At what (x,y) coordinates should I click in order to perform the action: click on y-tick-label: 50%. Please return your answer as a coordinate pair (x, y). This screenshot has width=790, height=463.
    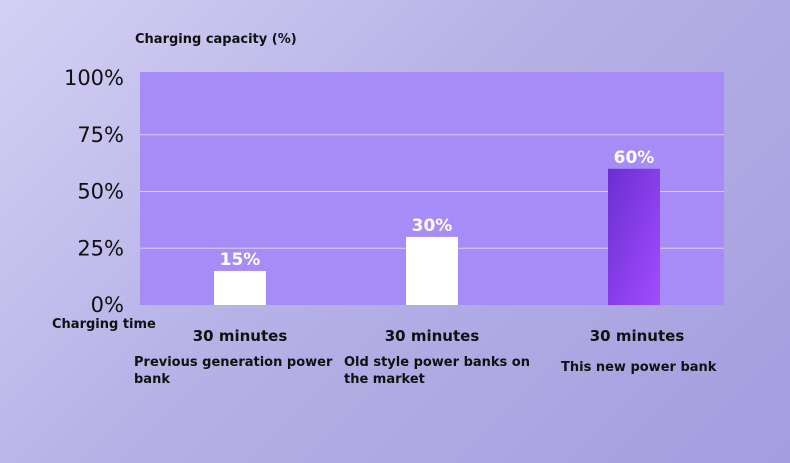
    Looking at the image, I should click on (100, 192).